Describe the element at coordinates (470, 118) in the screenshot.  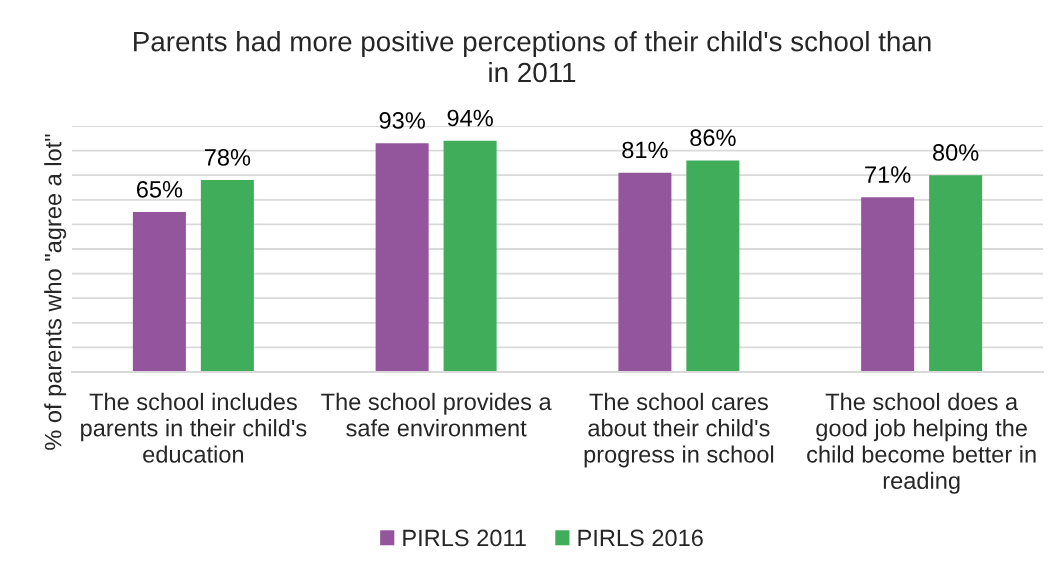
I see `data-label: 94%` at that location.